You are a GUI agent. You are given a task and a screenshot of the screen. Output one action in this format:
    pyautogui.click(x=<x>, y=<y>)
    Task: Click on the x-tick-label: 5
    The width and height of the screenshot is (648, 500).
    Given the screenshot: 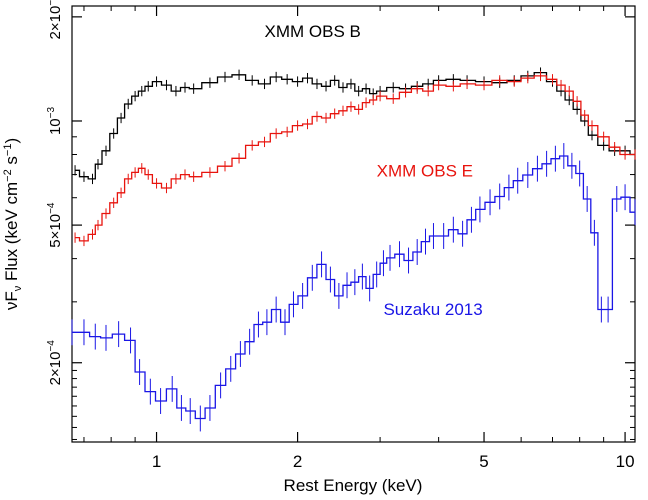 What is the action you would take?
    pyautogui.click(x=483, y=461)
    